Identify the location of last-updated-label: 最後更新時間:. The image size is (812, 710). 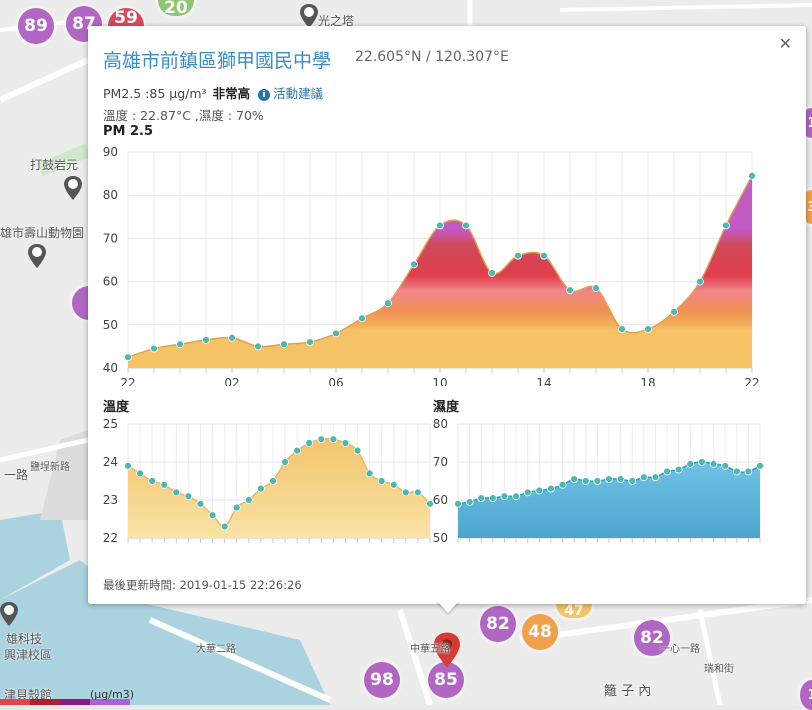
(139, 585).